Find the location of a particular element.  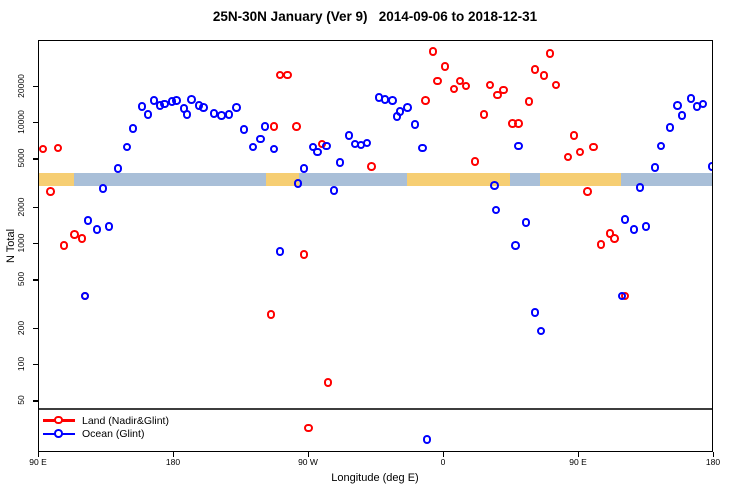

x-axis-tick-label: 0 is located at coordinates (443, 462).